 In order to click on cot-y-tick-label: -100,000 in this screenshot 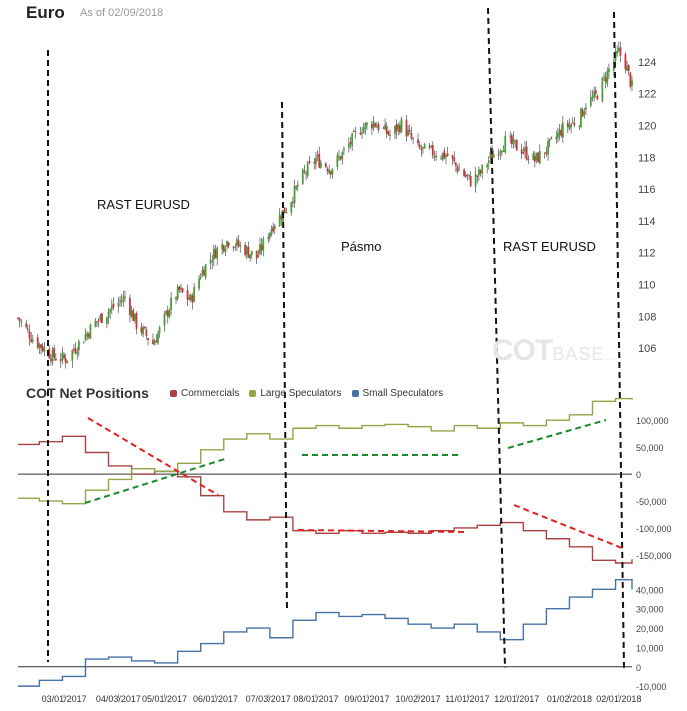, I will do `click(654, 529)`.